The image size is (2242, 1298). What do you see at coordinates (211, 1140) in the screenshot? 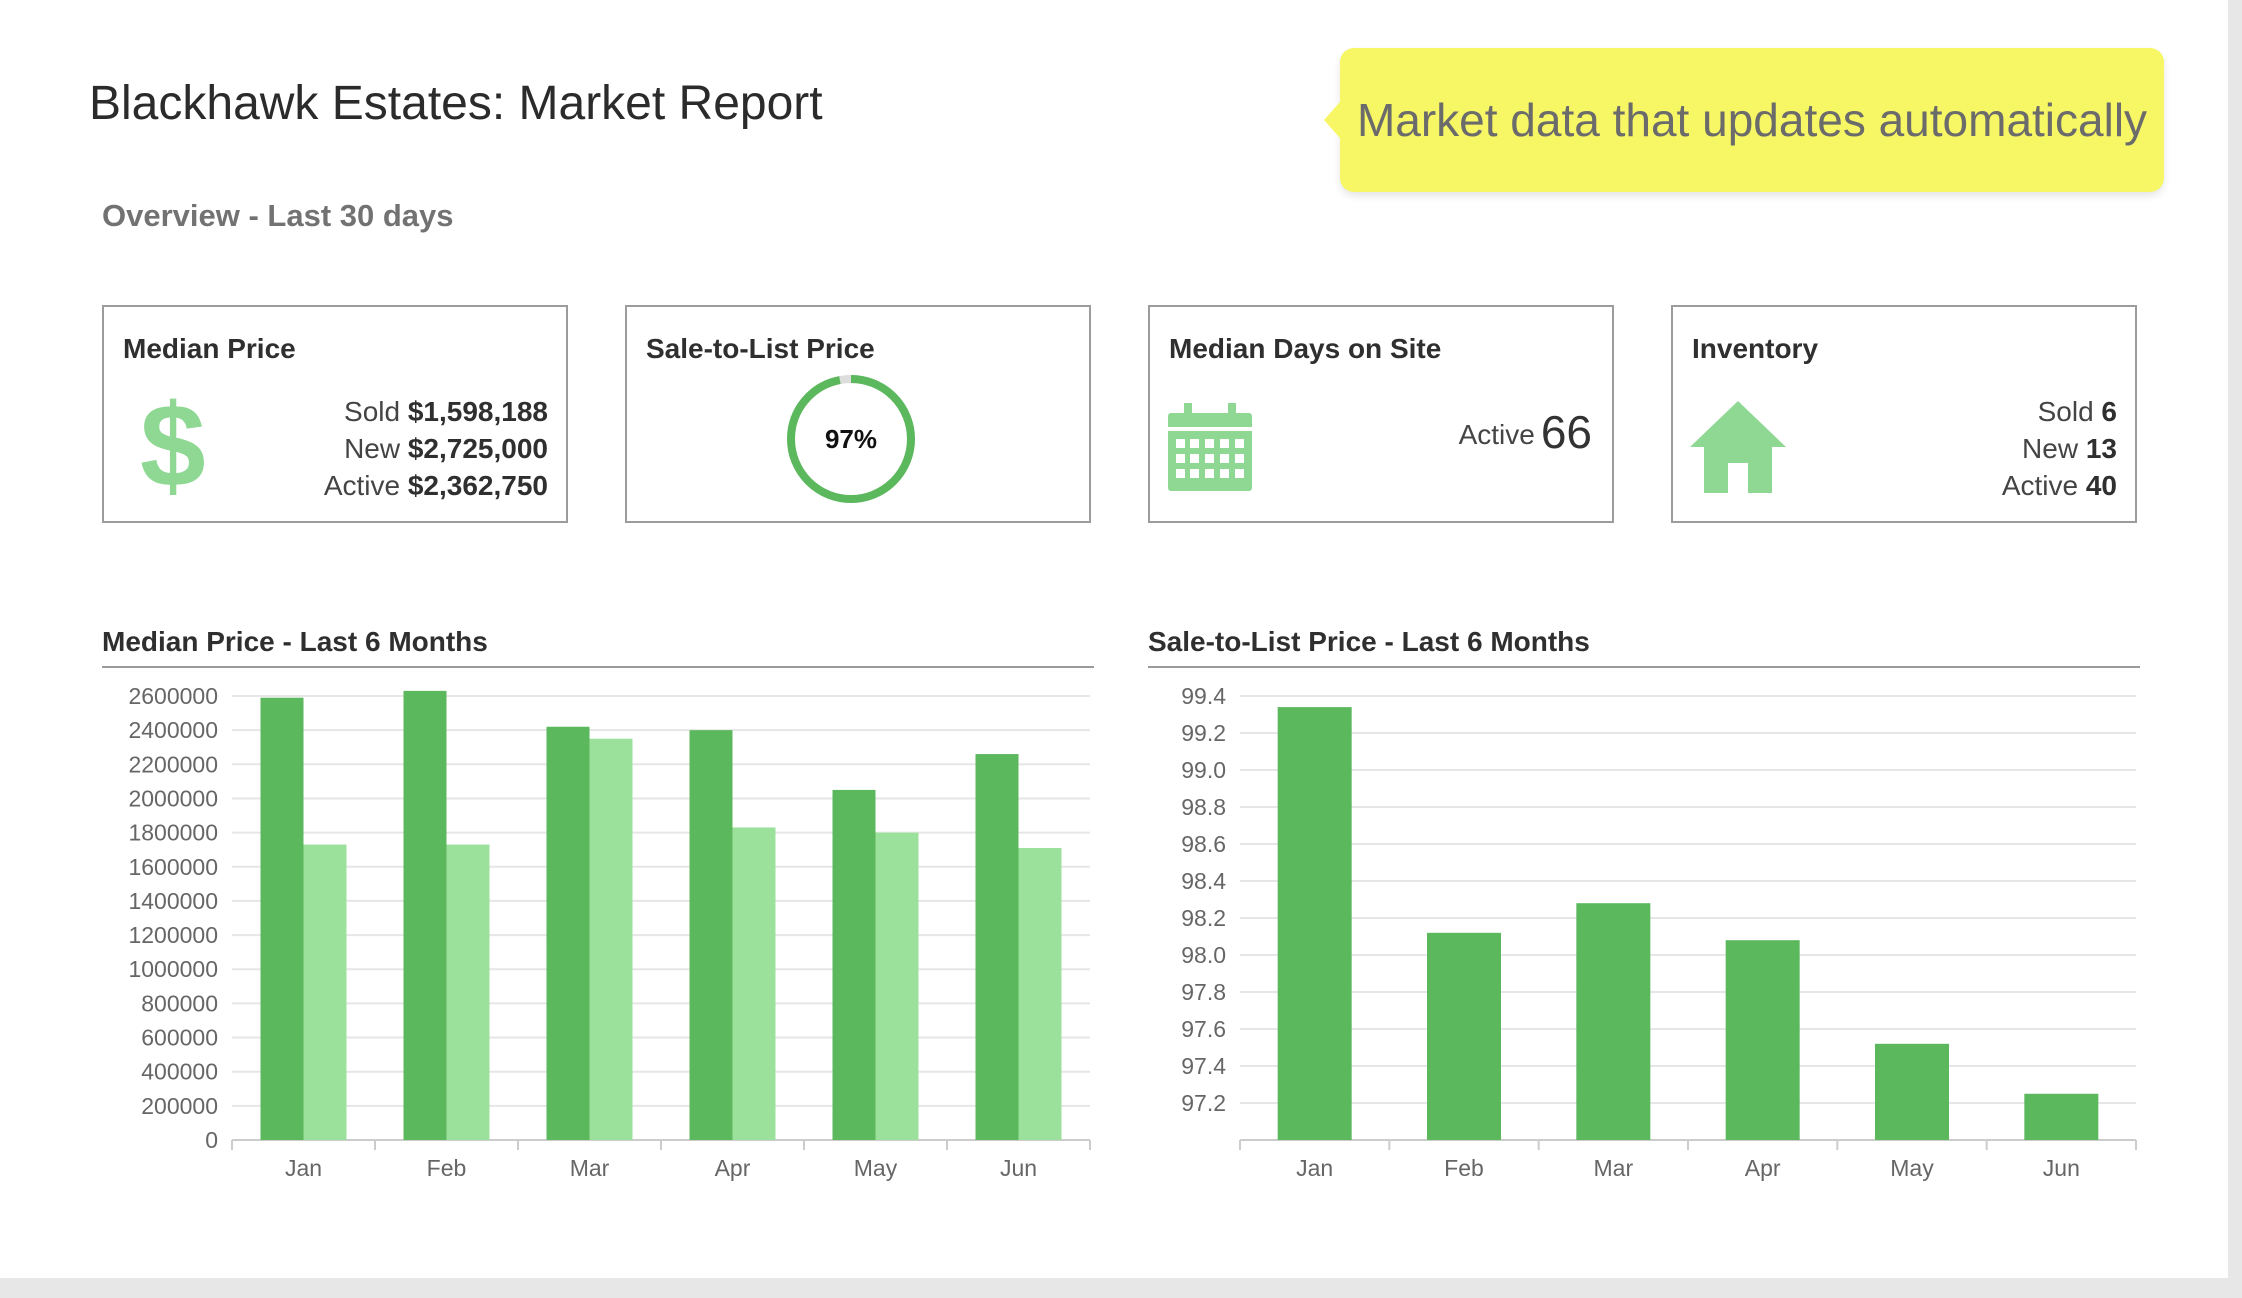
I see `y-tick-label: 0` at bounding box center [211, 1140].